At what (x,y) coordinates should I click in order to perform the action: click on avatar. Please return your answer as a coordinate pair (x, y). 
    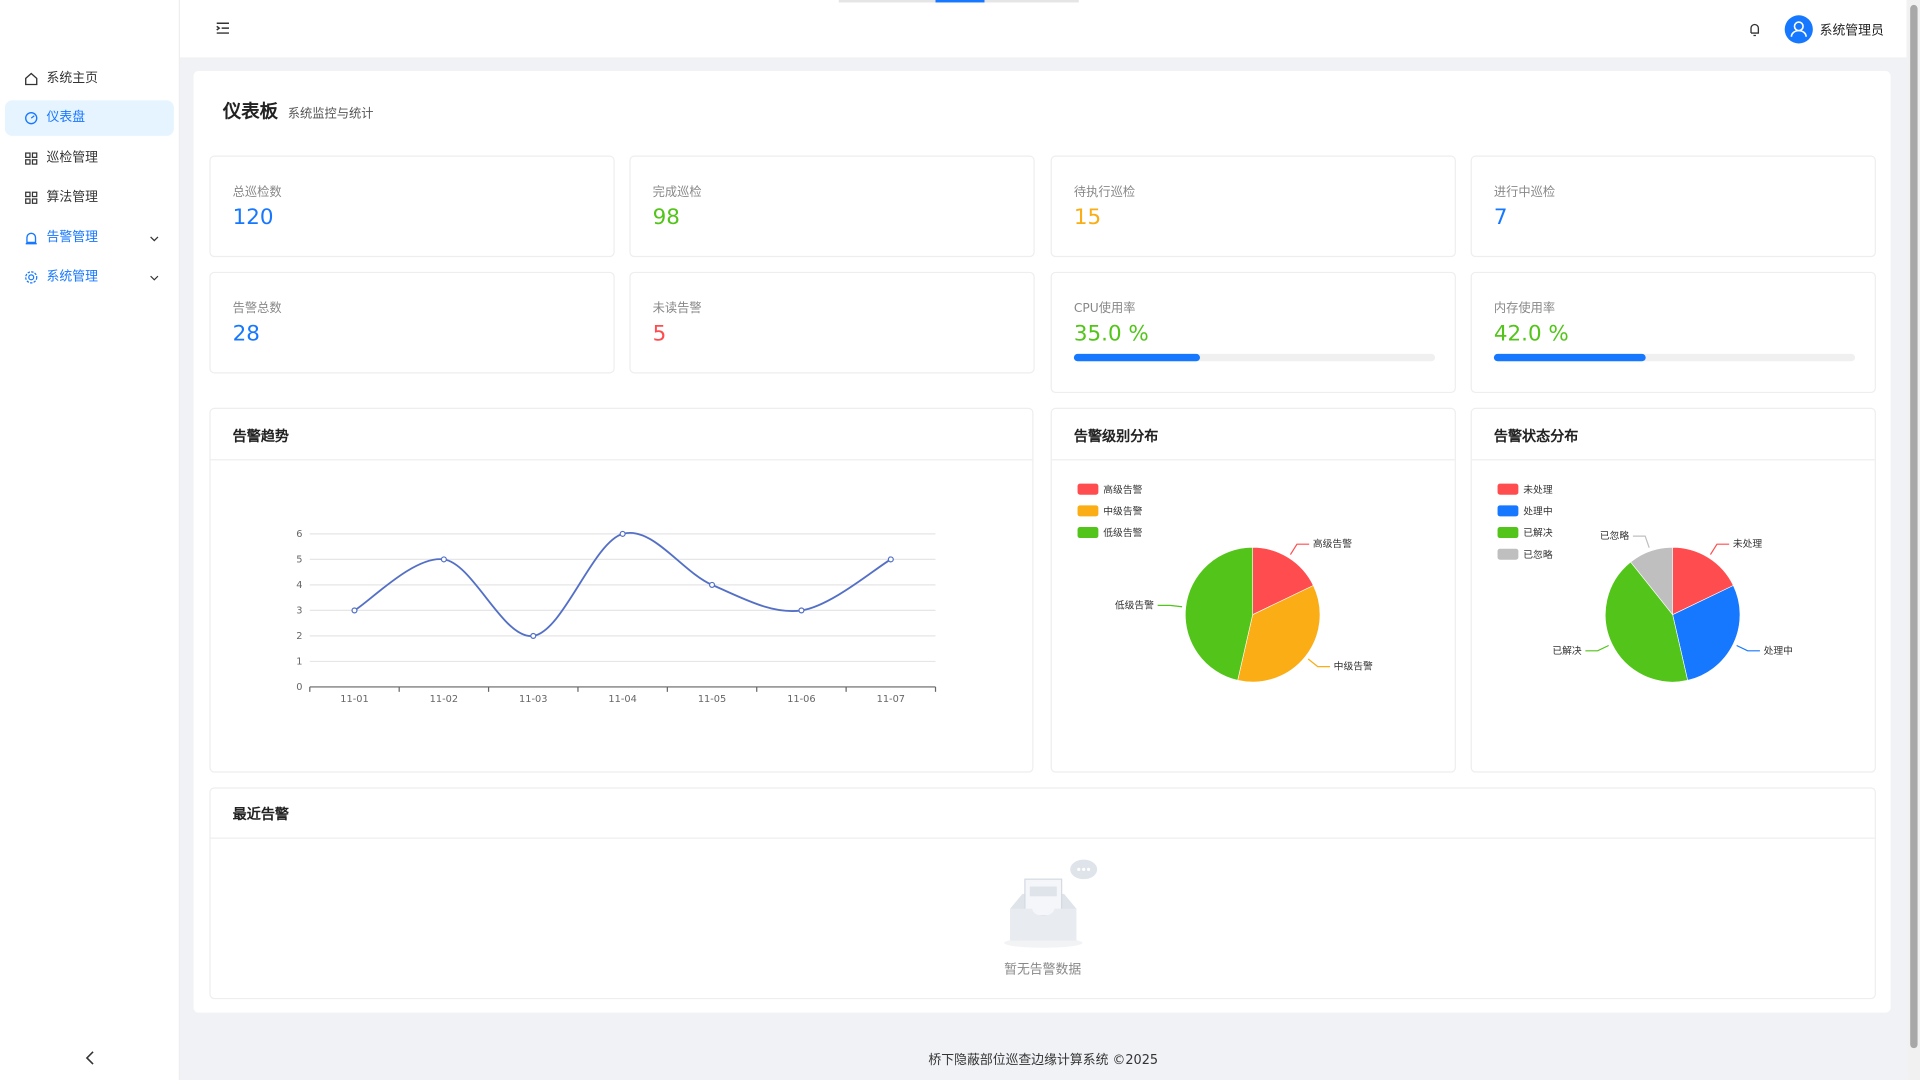
    Looking at the image, I should click on (1798, 29).